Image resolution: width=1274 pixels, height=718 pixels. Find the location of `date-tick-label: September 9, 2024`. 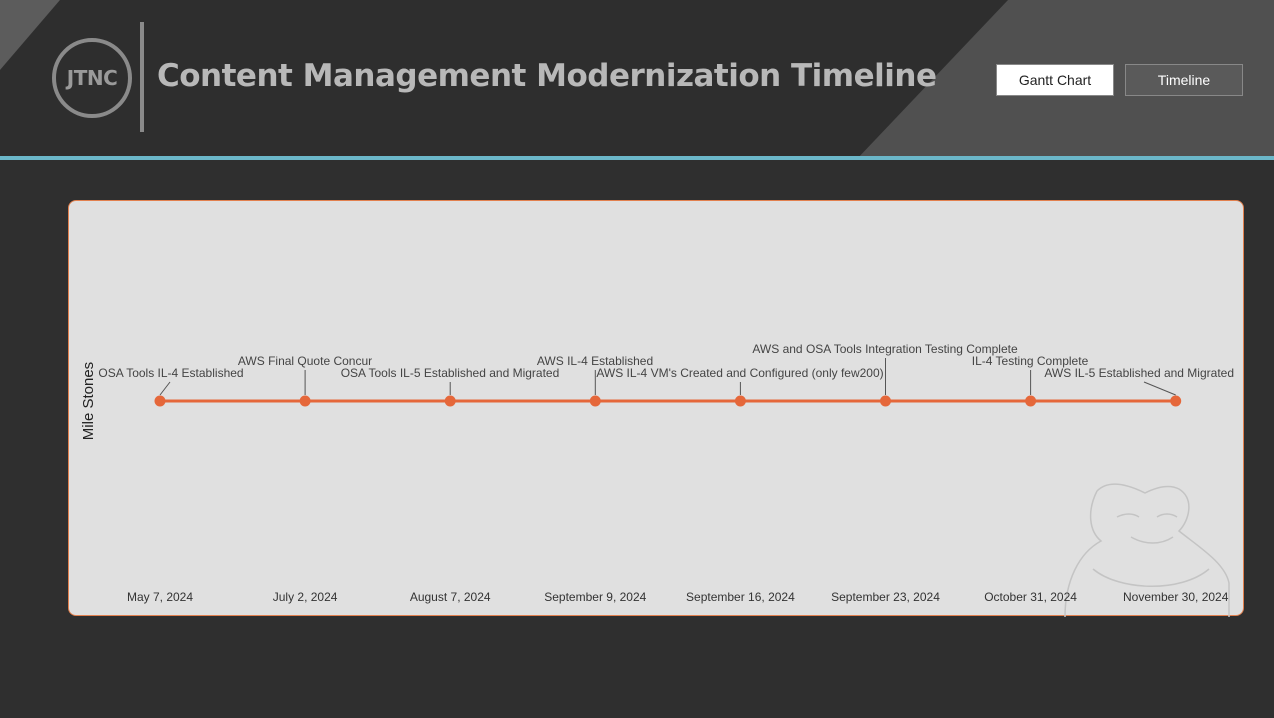

date-tick-label: September 9, 2024 is located at coordinates (595, 597).